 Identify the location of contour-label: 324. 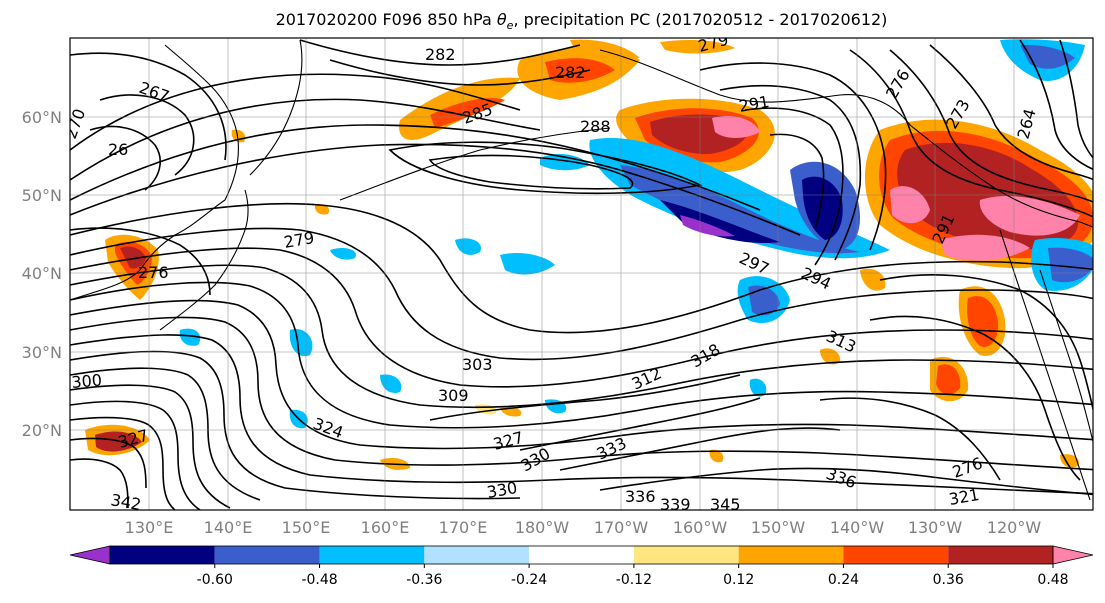
(328, 428).